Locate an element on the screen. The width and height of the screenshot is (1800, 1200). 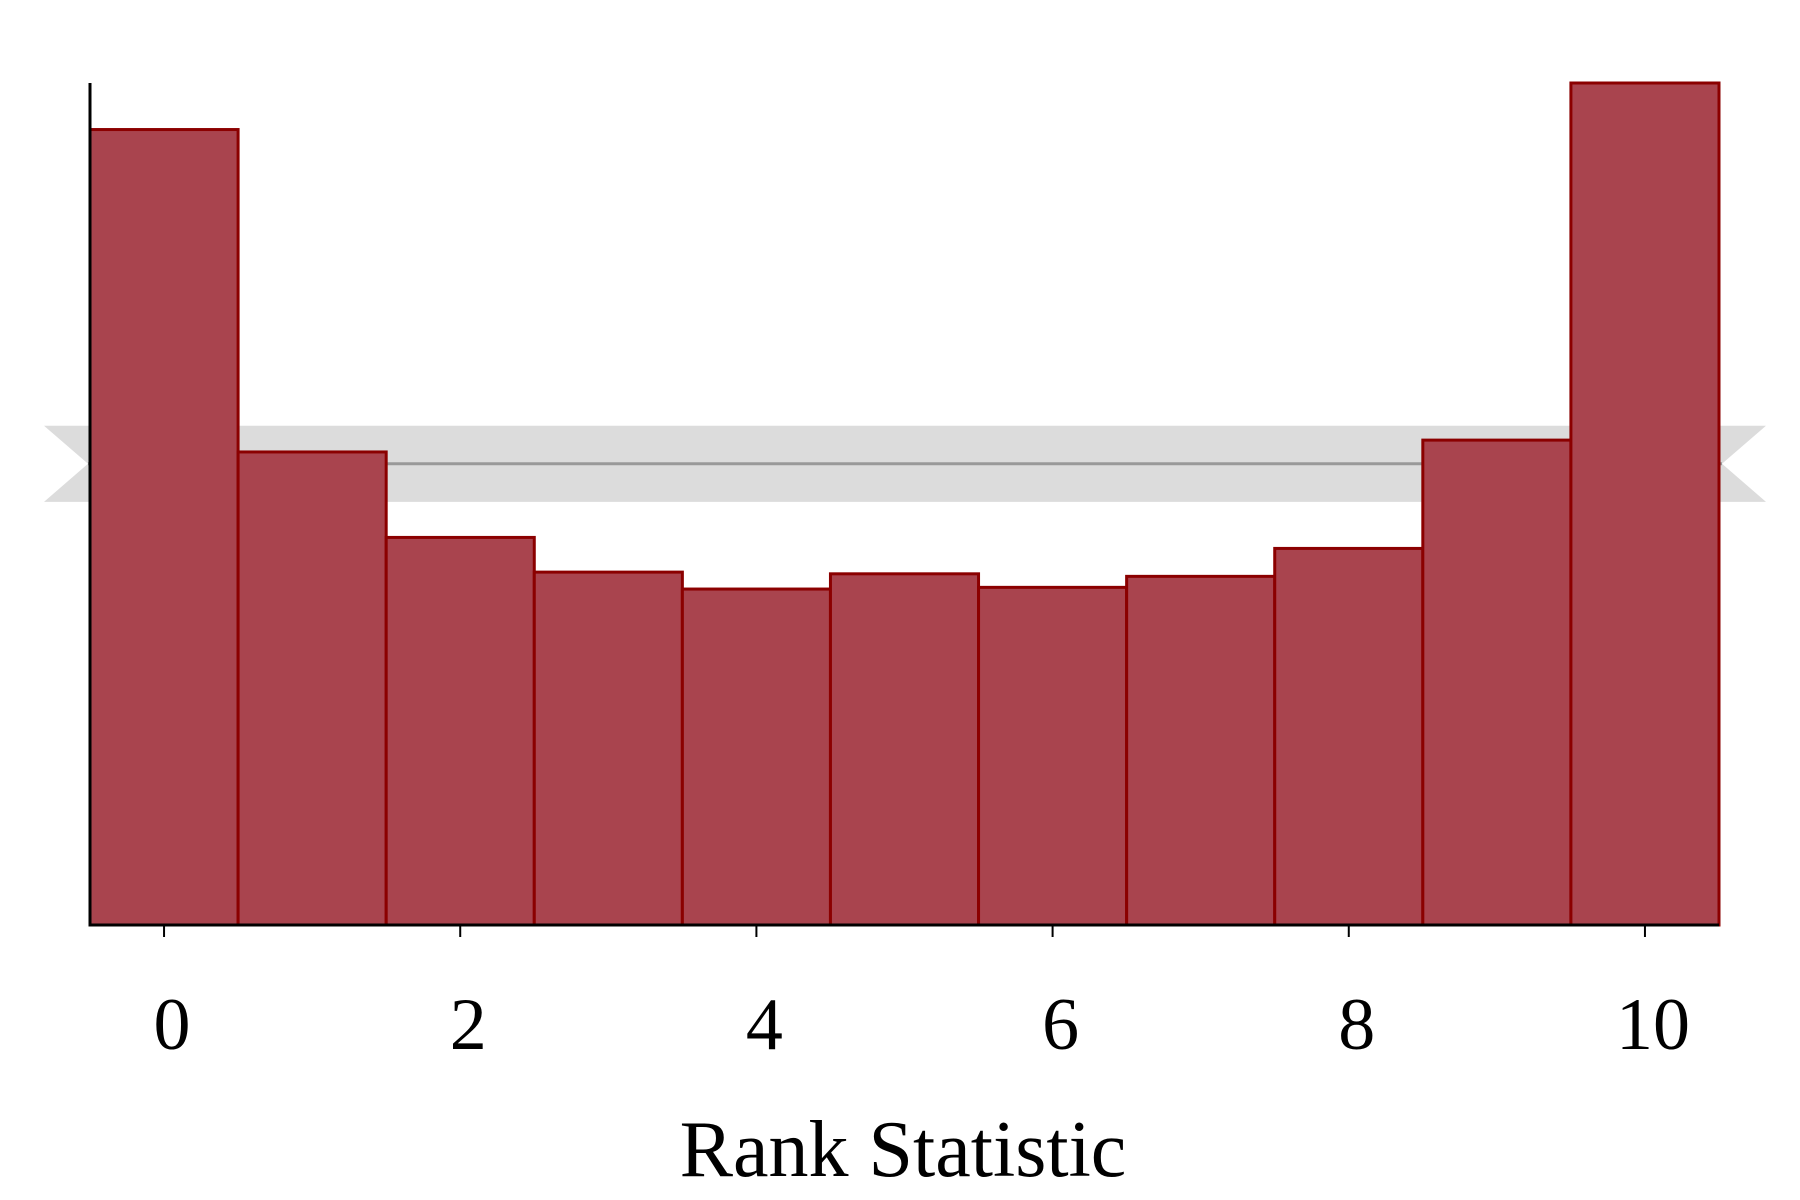
x-tick-label-6: 6 is located at coordinates (1060, 1025).